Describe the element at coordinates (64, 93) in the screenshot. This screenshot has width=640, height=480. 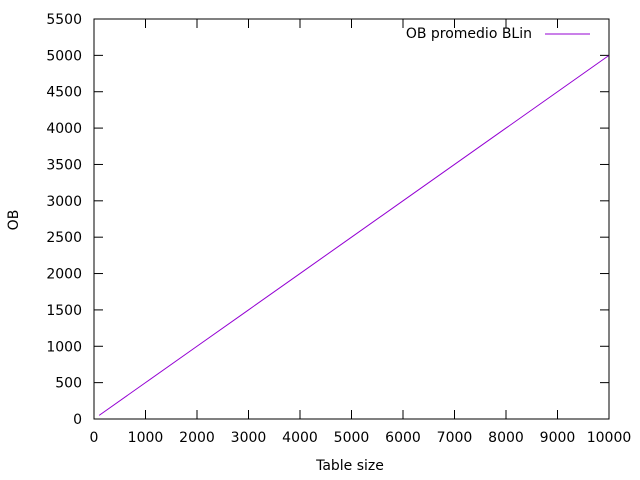
I see `y-tick-label: 4500` at that location.